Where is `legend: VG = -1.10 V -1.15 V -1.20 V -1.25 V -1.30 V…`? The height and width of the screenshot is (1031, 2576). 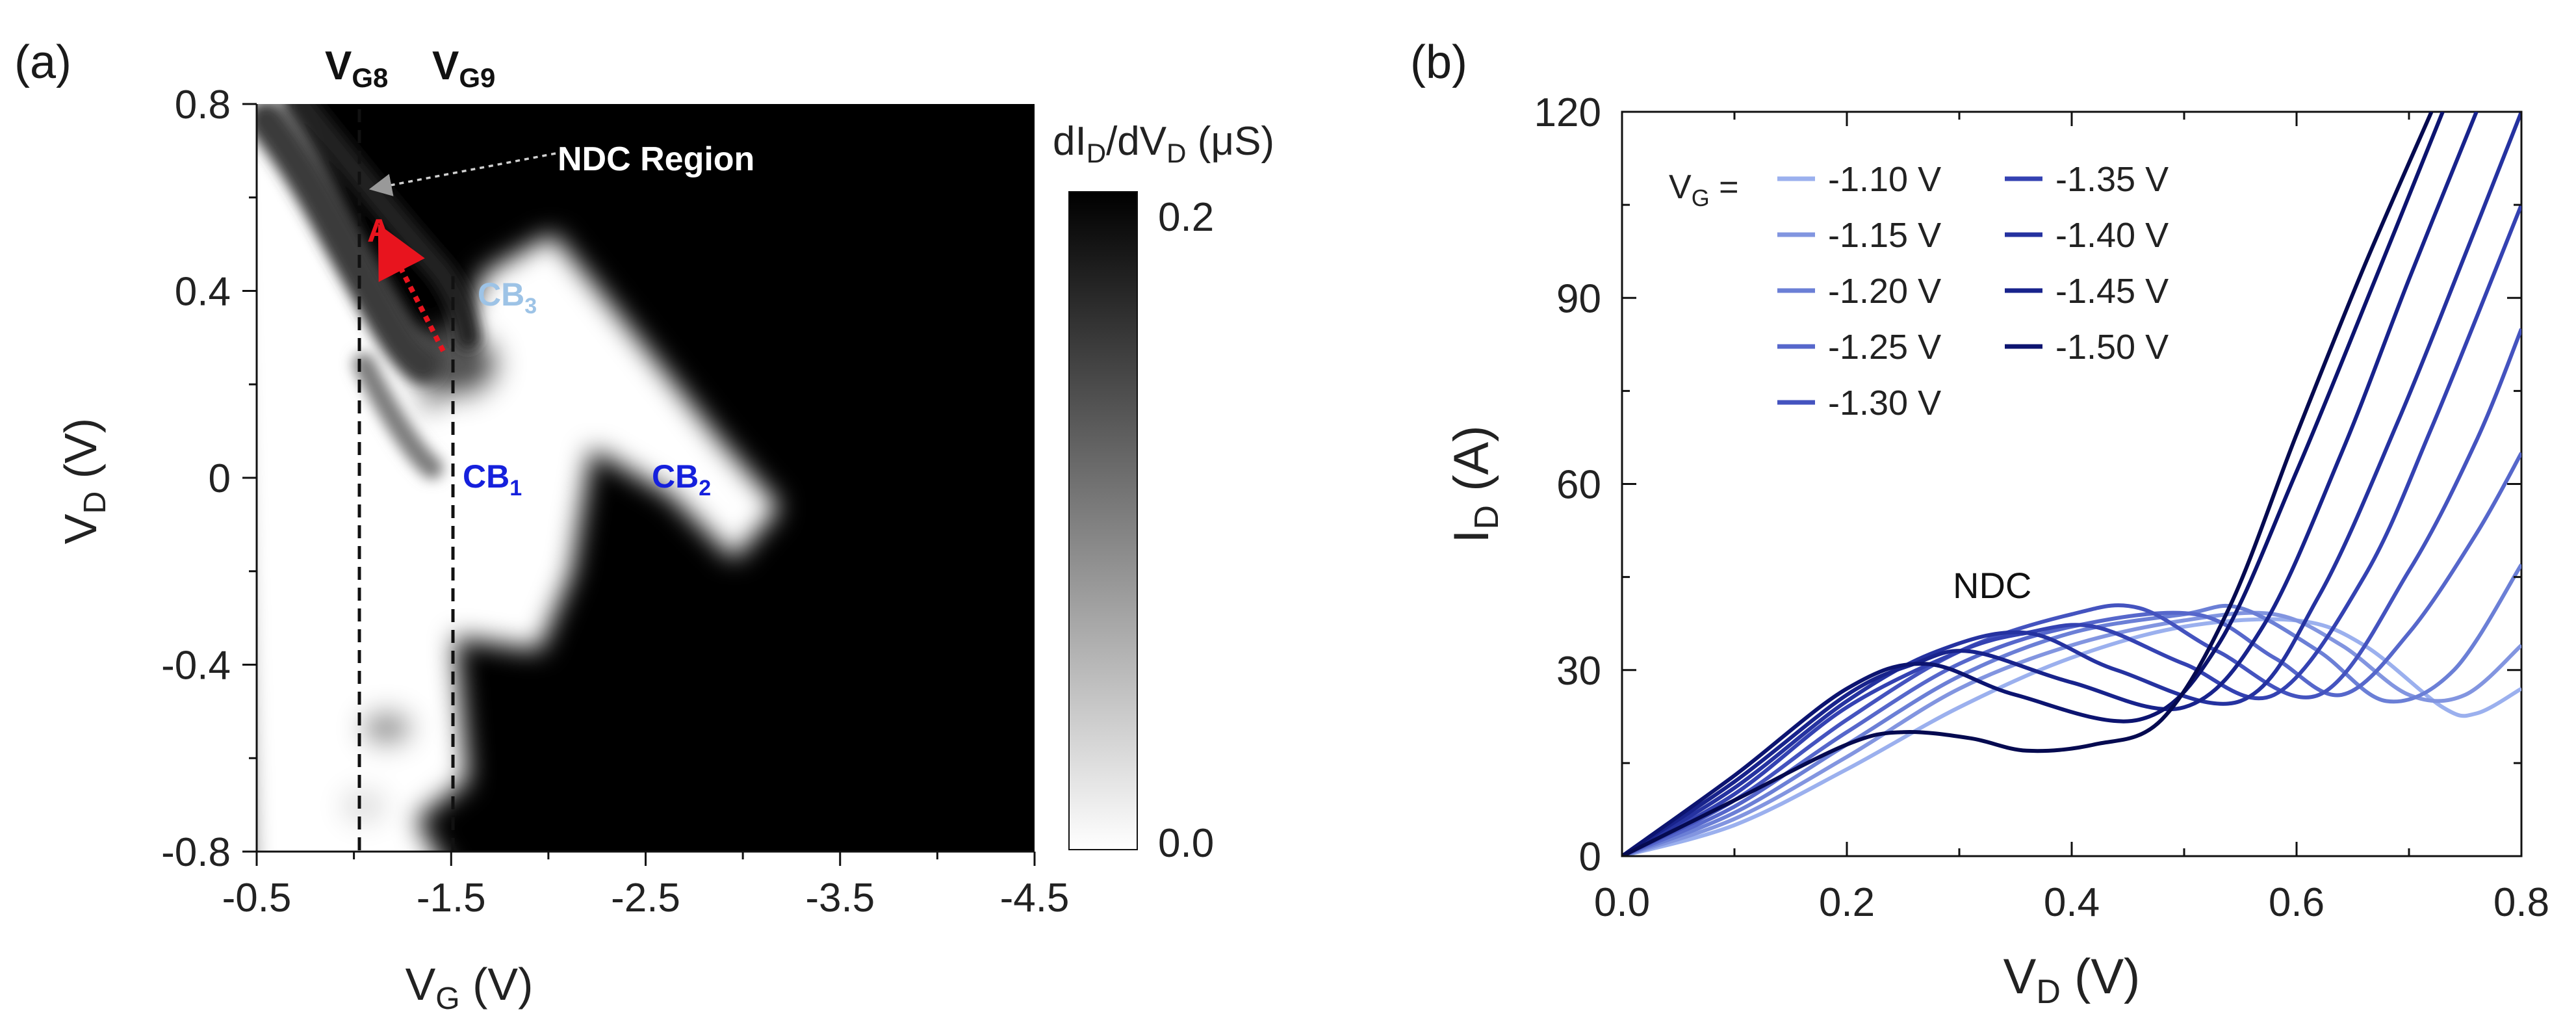
legend: VG = -1.10 V -1.15 V -1.20 V -1.25 V -1.30 V… is located at coordinates (1919, 291).